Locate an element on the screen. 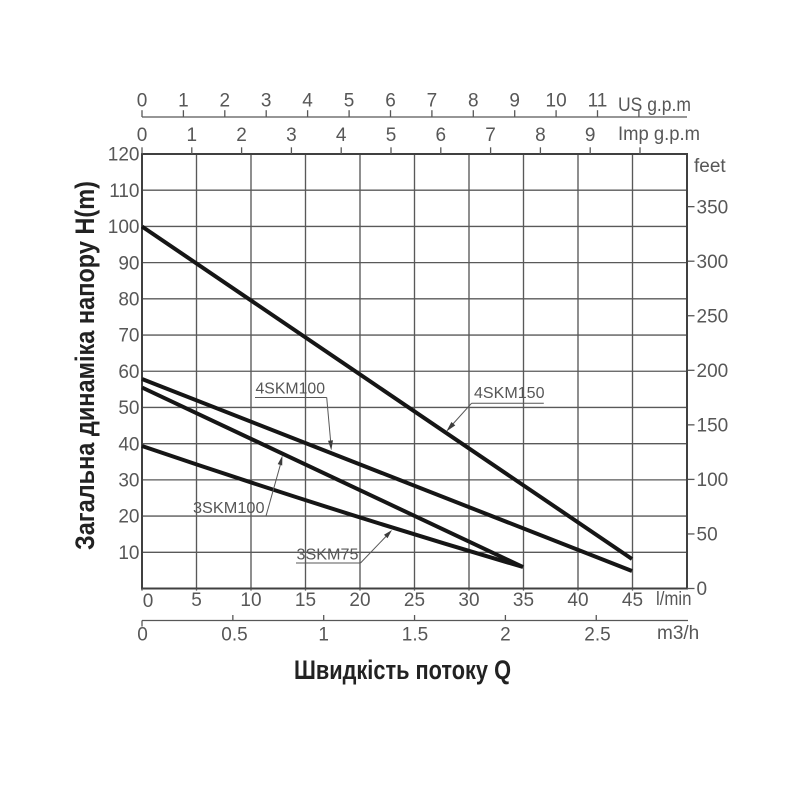 This screenshot has width=800, height=805. svg-text: 11 is located at coordinates (598, 101).